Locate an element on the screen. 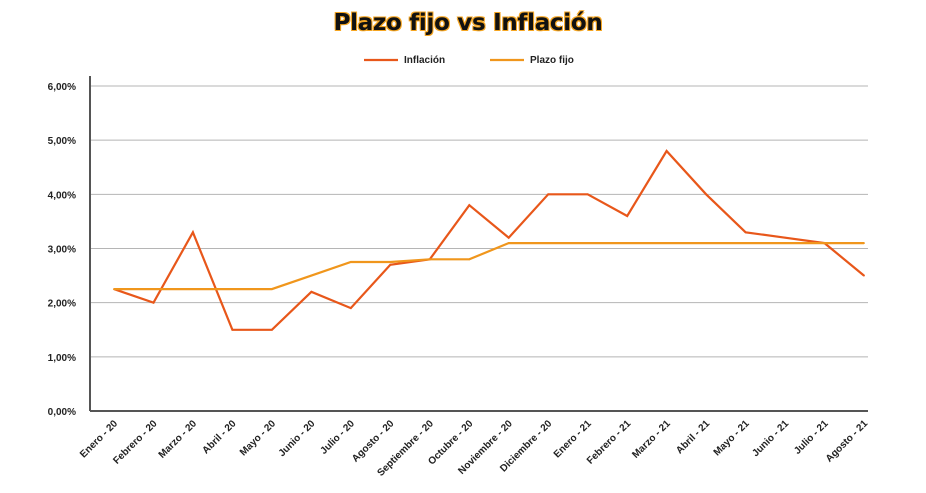 This screenshot has height=493, width=926. legend-label: Plazo fijo is located at coordinates (552, 60).